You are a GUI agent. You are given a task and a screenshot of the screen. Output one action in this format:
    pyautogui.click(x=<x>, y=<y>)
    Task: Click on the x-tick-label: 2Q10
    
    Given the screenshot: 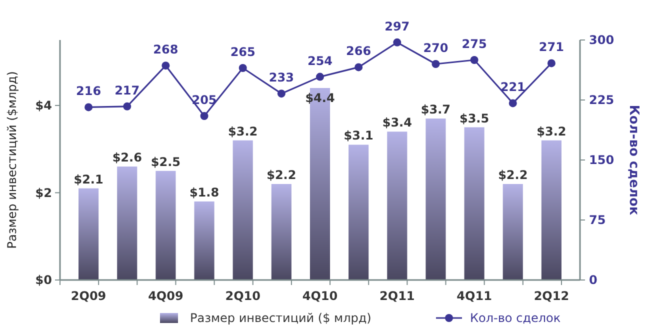 What is the action you would take?
    pyautogui.click(x=242, y=296)
    